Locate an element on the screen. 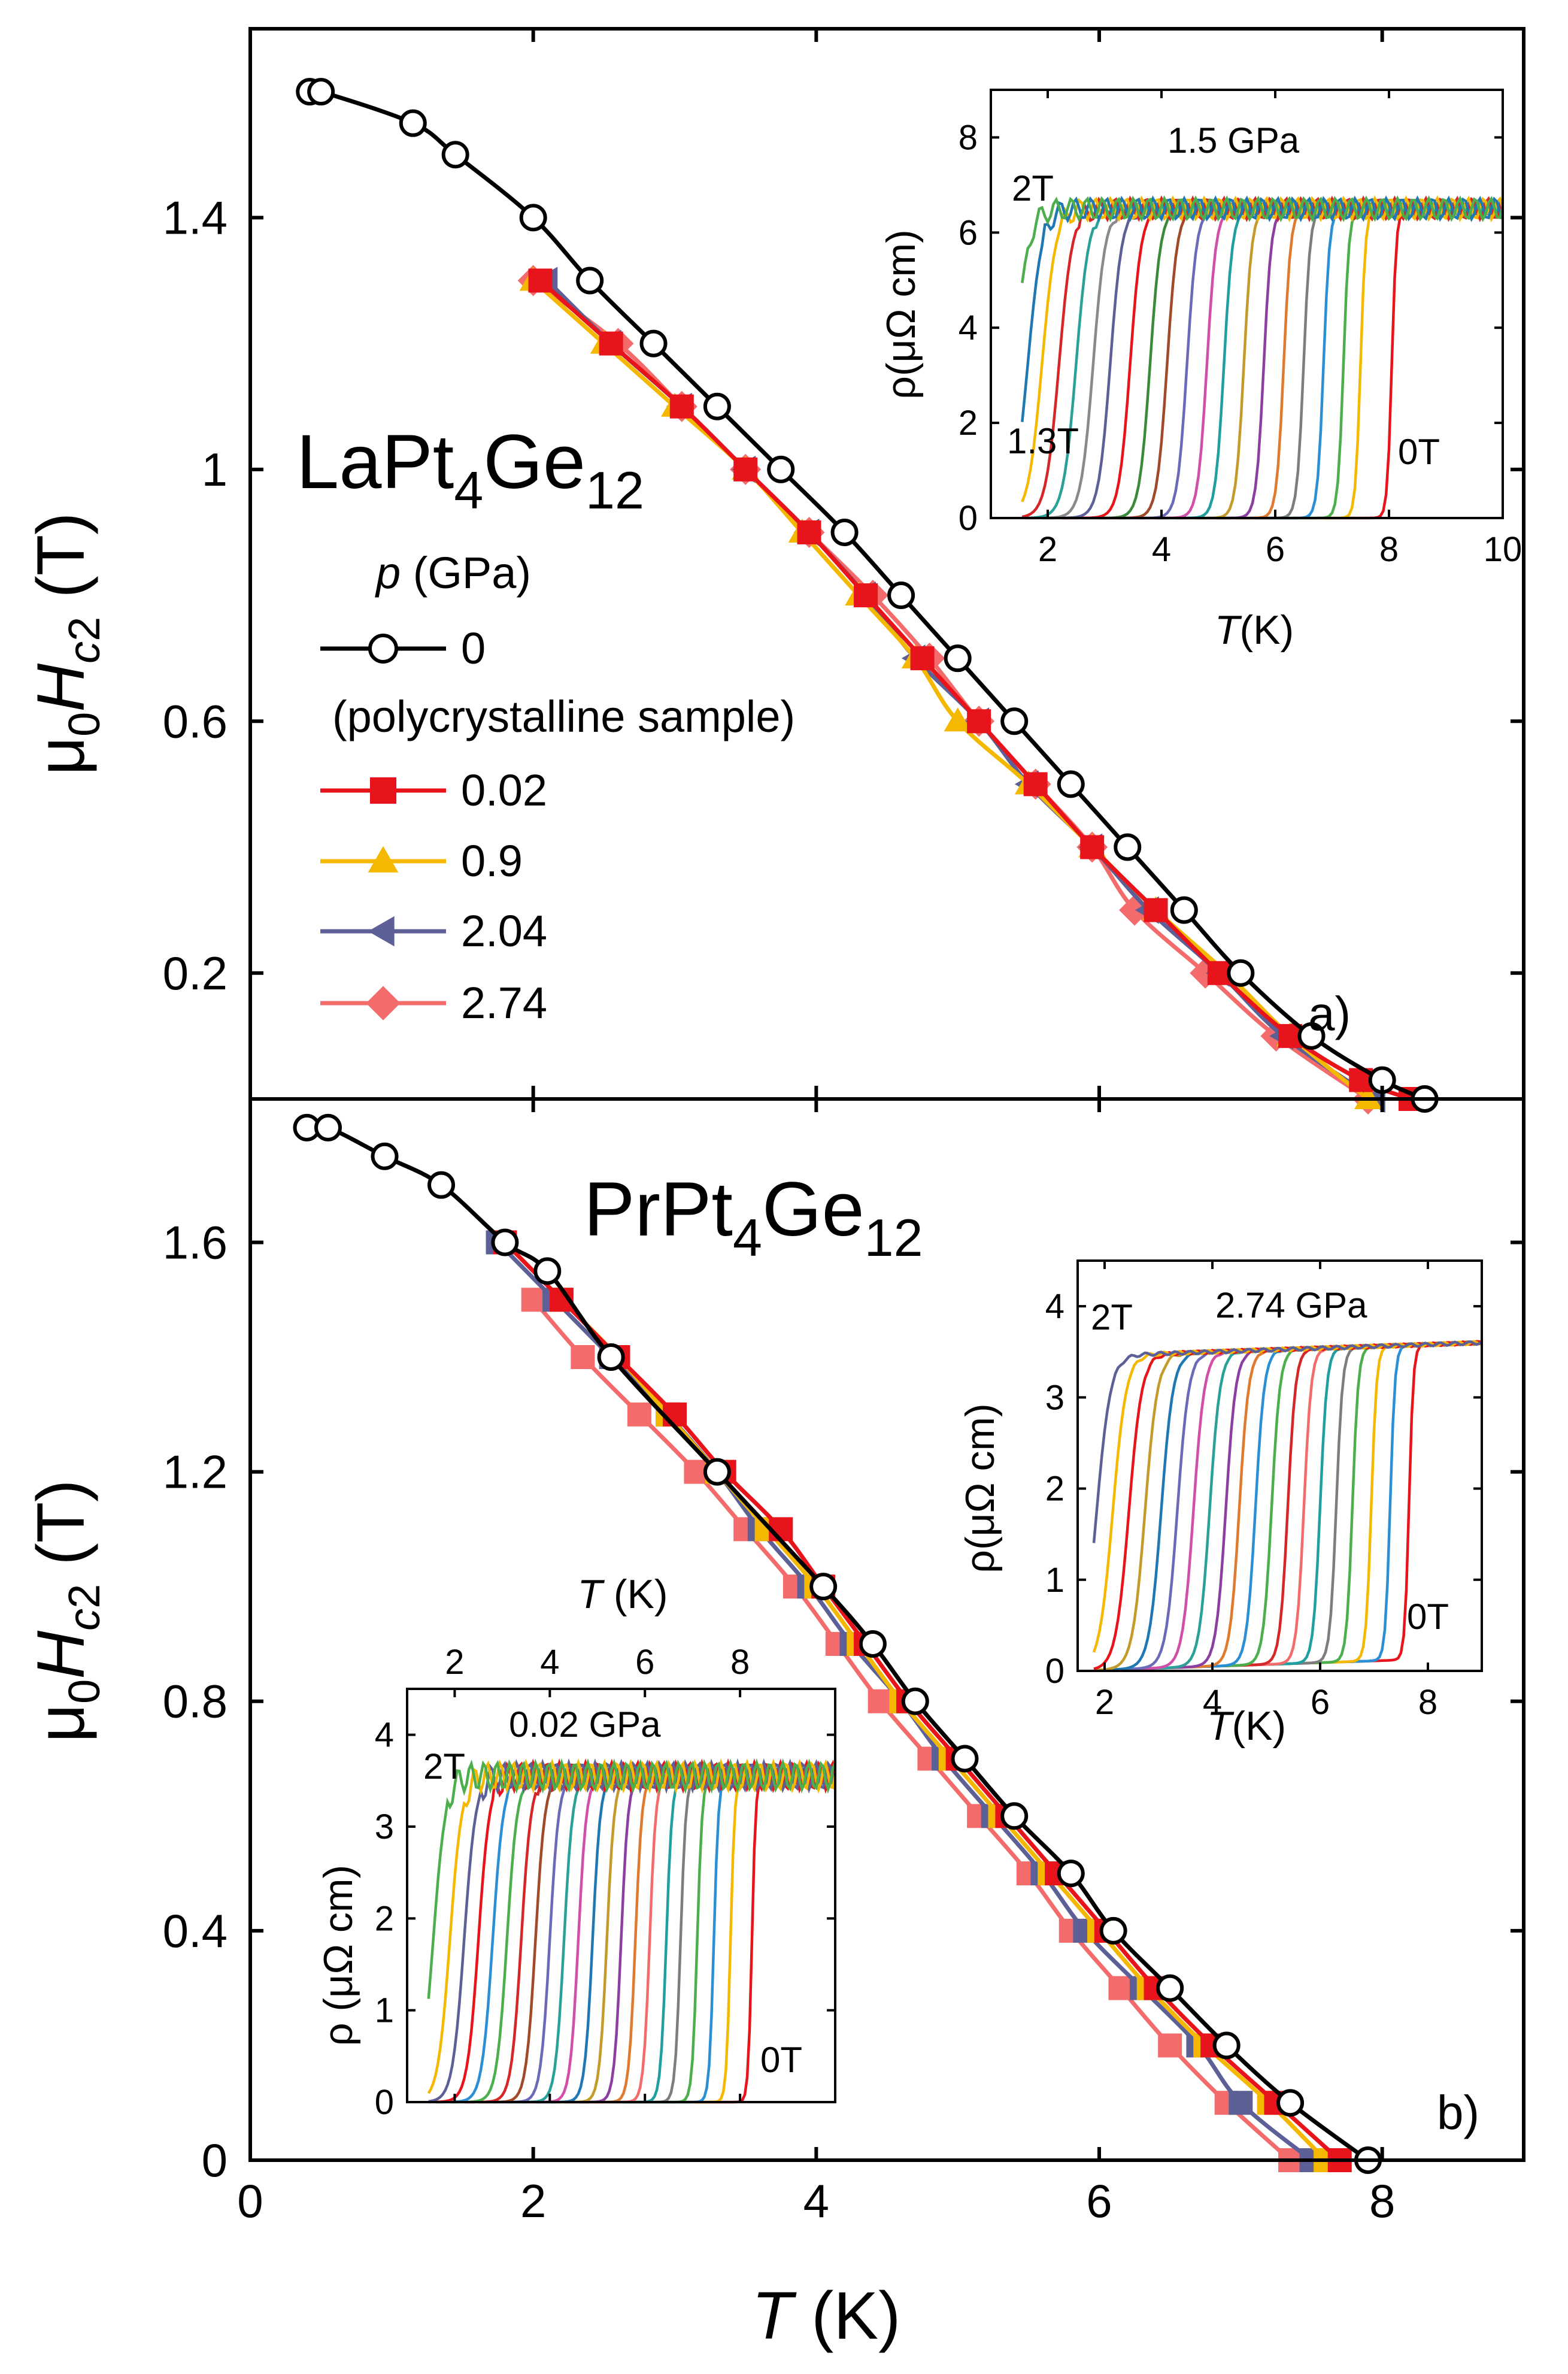 The width and height of the screenshot is (1568, 2374). panel-a-title: LaPt4Ge12 is located at coordinates (470, 469).